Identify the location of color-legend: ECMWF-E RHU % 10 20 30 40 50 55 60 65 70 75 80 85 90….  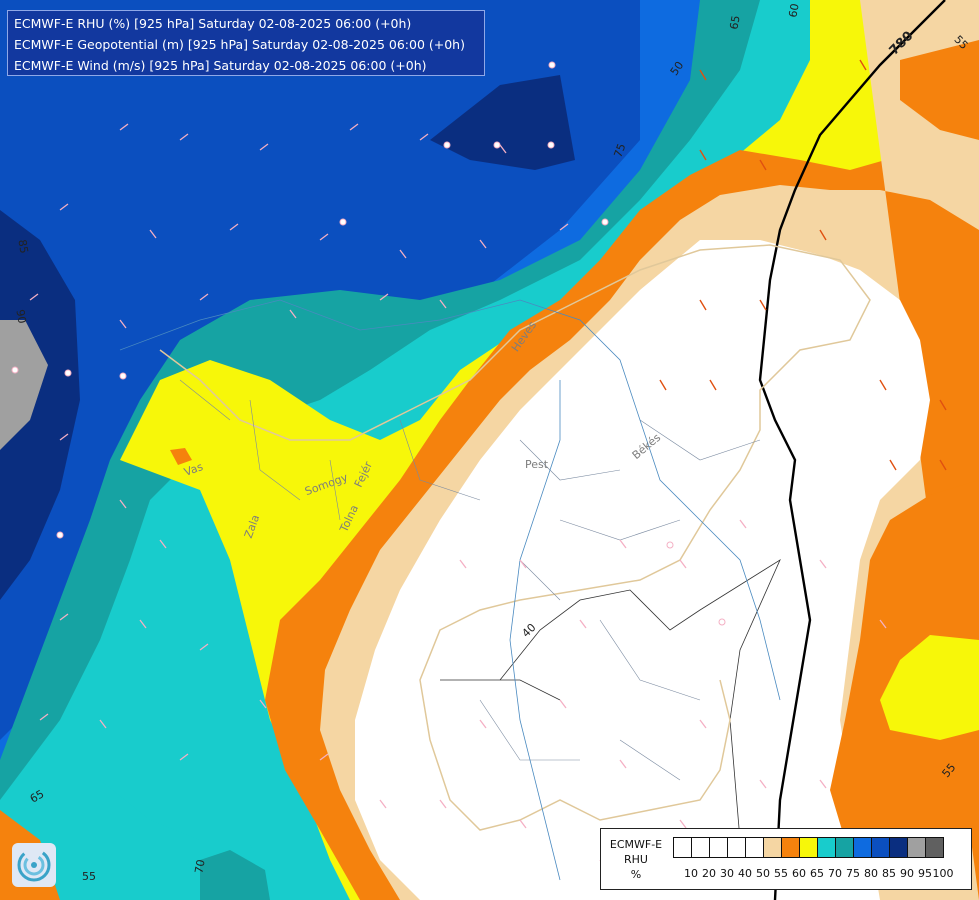
(786, 859).